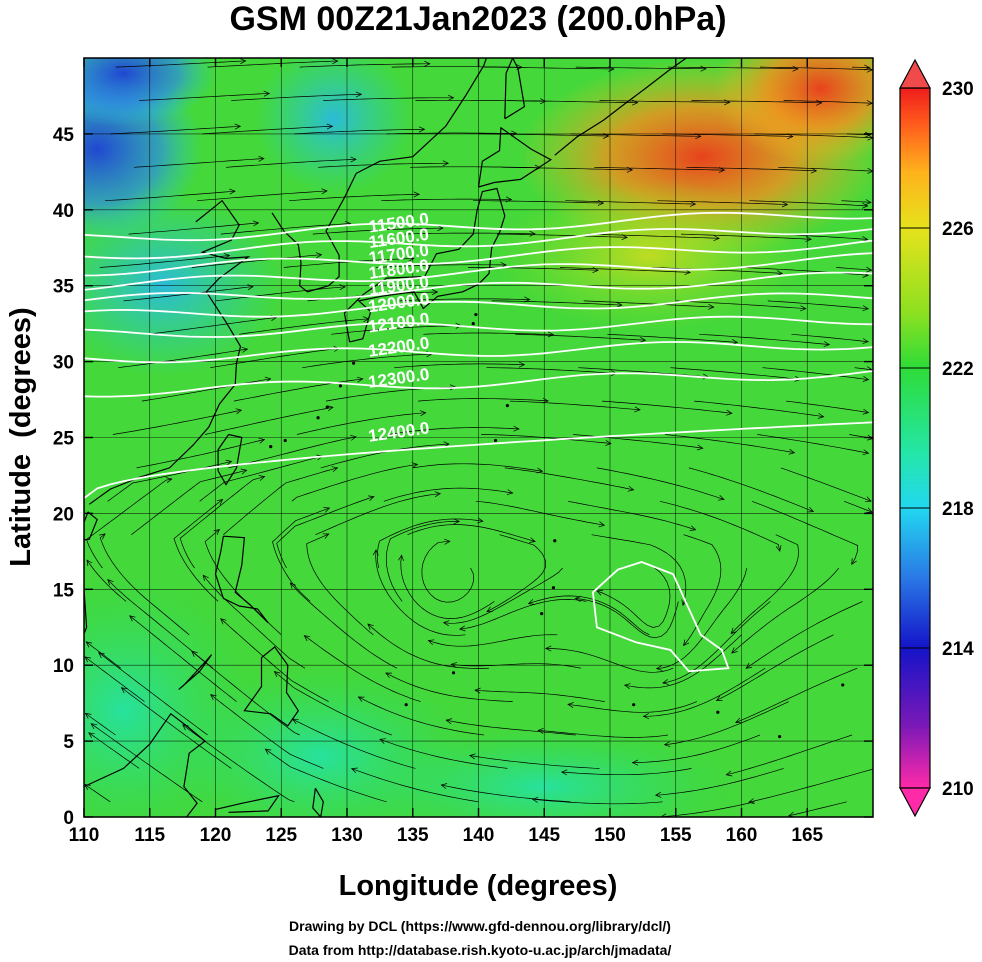 Image resolution: width=982 pixels, height=962 pixels. I want to click on colorbar-tick-label: 218, so click(958, 509).